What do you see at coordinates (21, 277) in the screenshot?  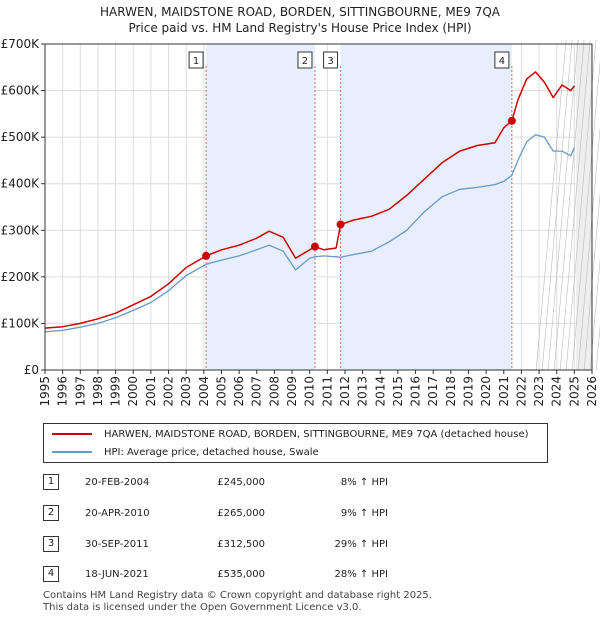 I see `y-tick-label: £200K` at bounding box center [21, 277].